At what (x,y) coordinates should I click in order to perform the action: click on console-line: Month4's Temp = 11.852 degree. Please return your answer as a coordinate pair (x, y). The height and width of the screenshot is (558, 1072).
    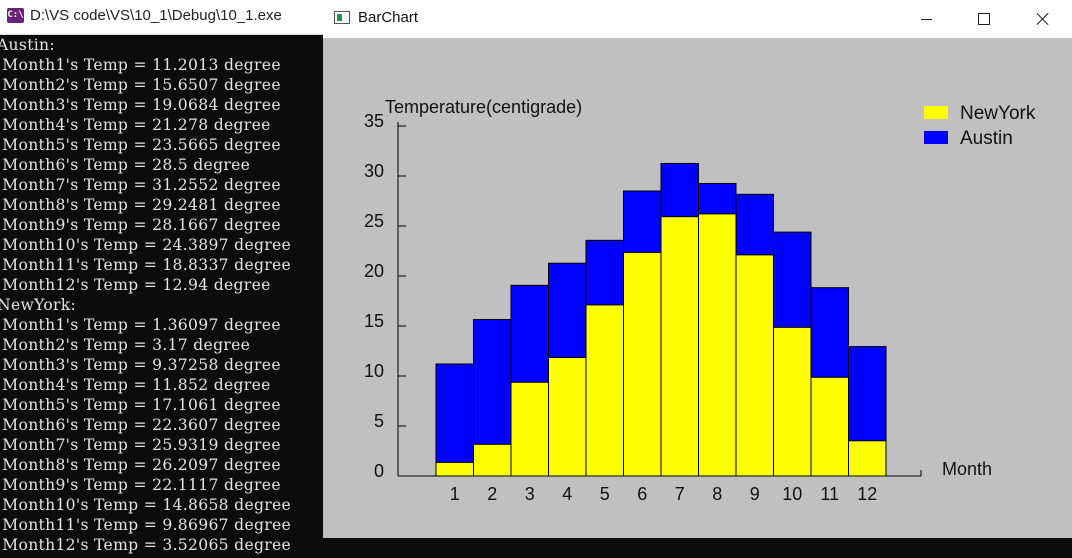
    Looking at the image, I should click on (135, 385).